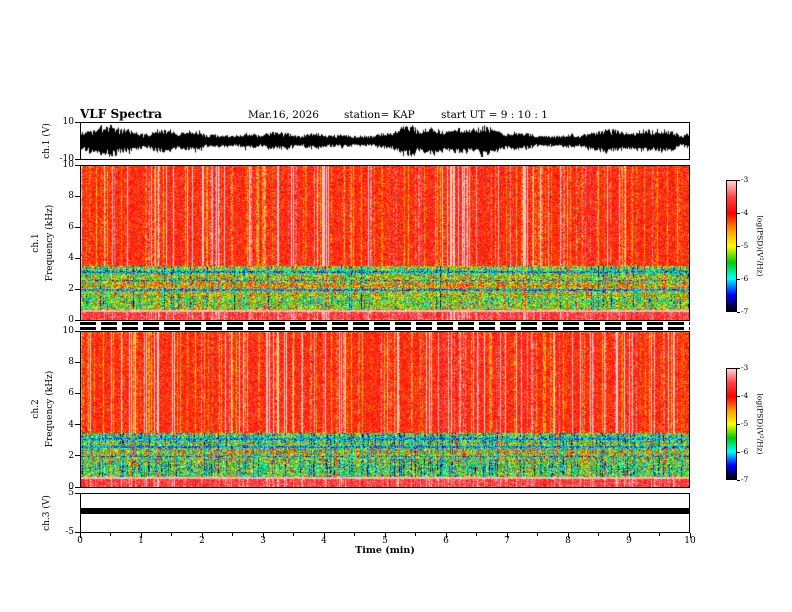 The image size is (792, 612). What do you see at coordinates (324, 541) in the screenshot?
I see `x-tick-label: 4` at bounding box center [324, 541].